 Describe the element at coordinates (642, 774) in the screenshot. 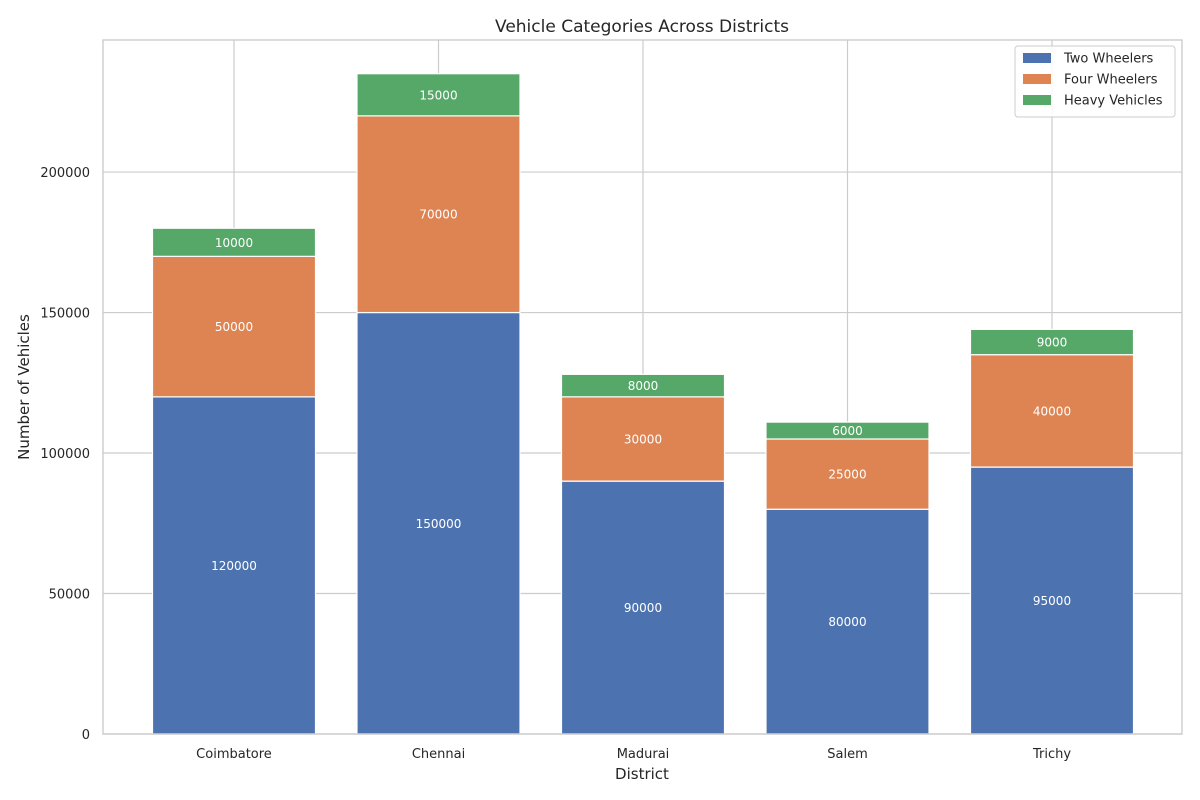

I see `x-axis-label: District` at that location.